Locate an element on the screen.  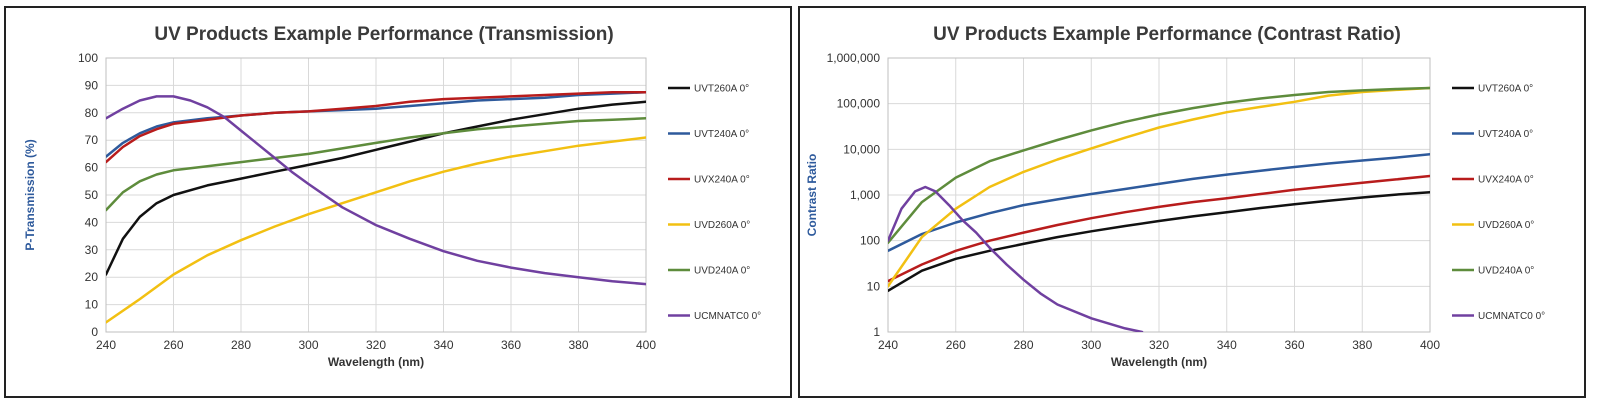
y-tick-label: 1 is located at coordinates (876, 332).